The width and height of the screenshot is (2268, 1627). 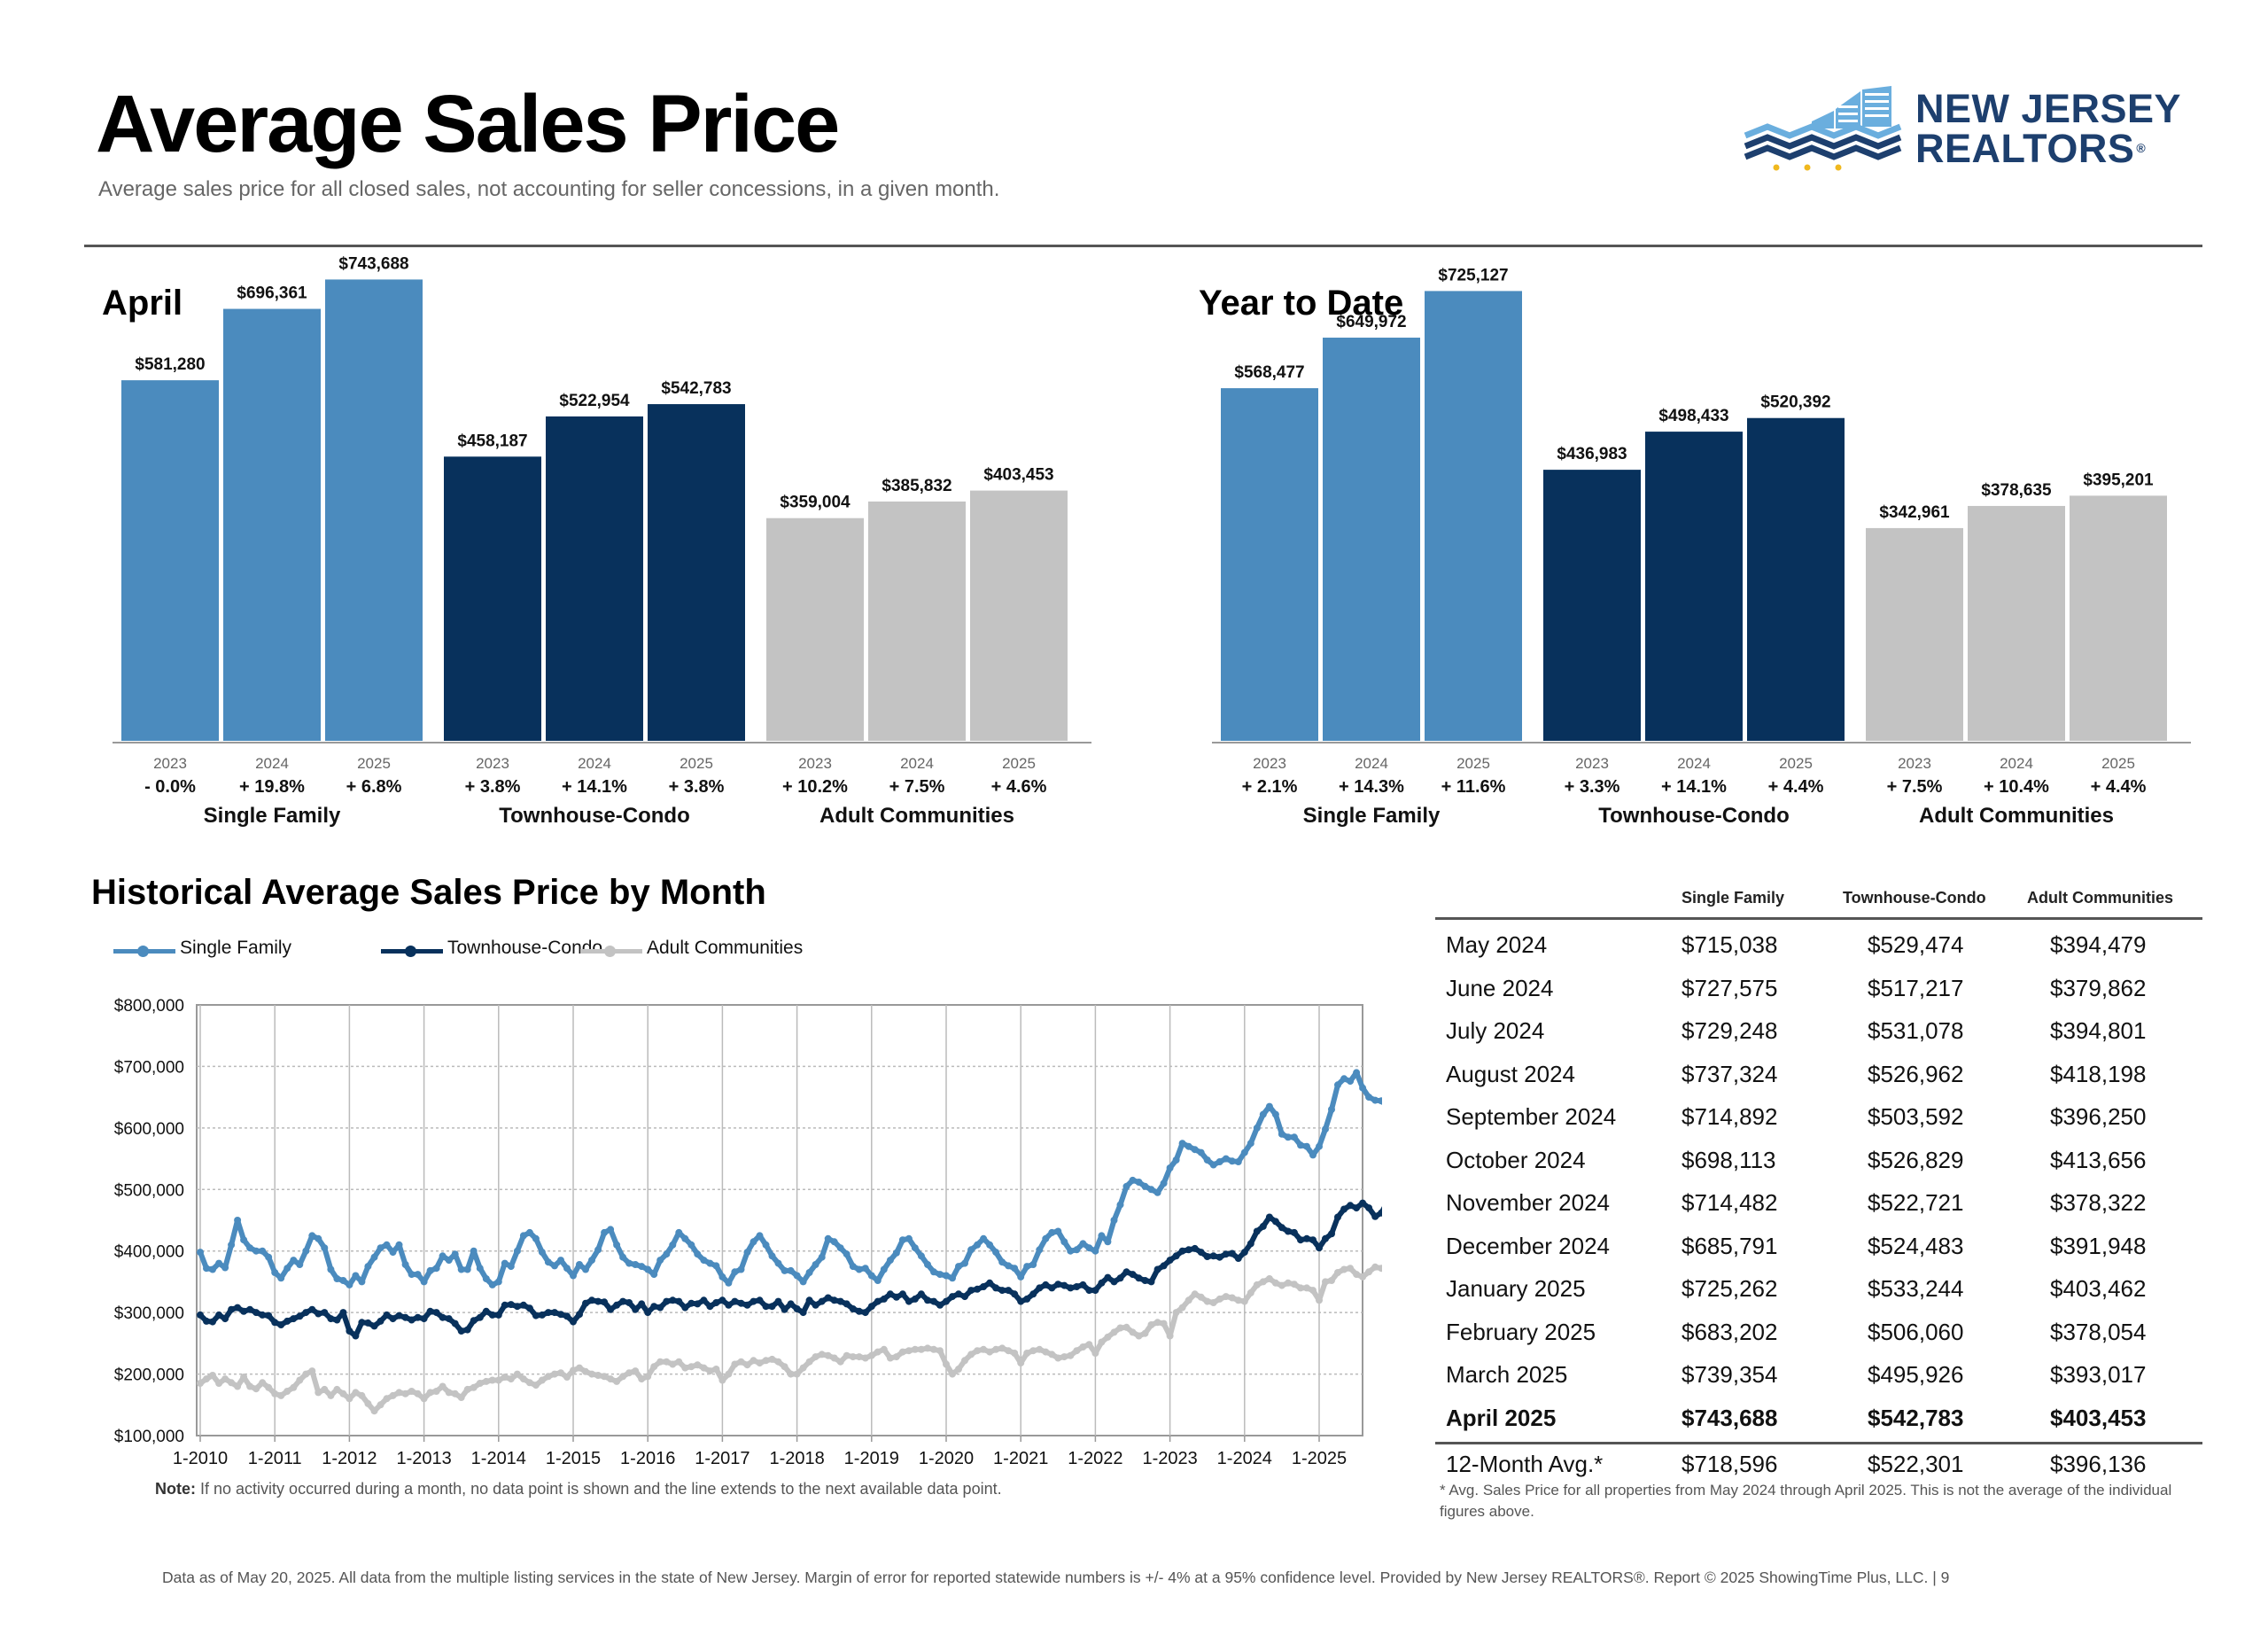 I want to click on bar-value-label: $649,972, so click(x=1371, y=322).